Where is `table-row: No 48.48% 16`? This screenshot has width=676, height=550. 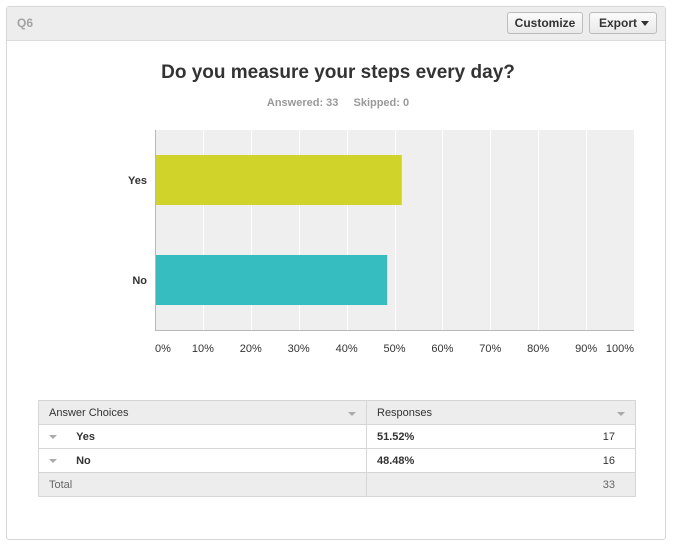
table-row: No 48.48% 16 is located at coordinates (337, 460).